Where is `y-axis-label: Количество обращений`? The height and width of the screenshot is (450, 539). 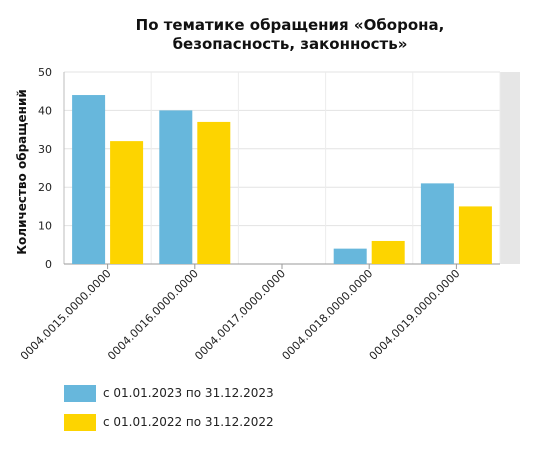 y-axis-label: Количество обращений is located at coordinates (22, 172).